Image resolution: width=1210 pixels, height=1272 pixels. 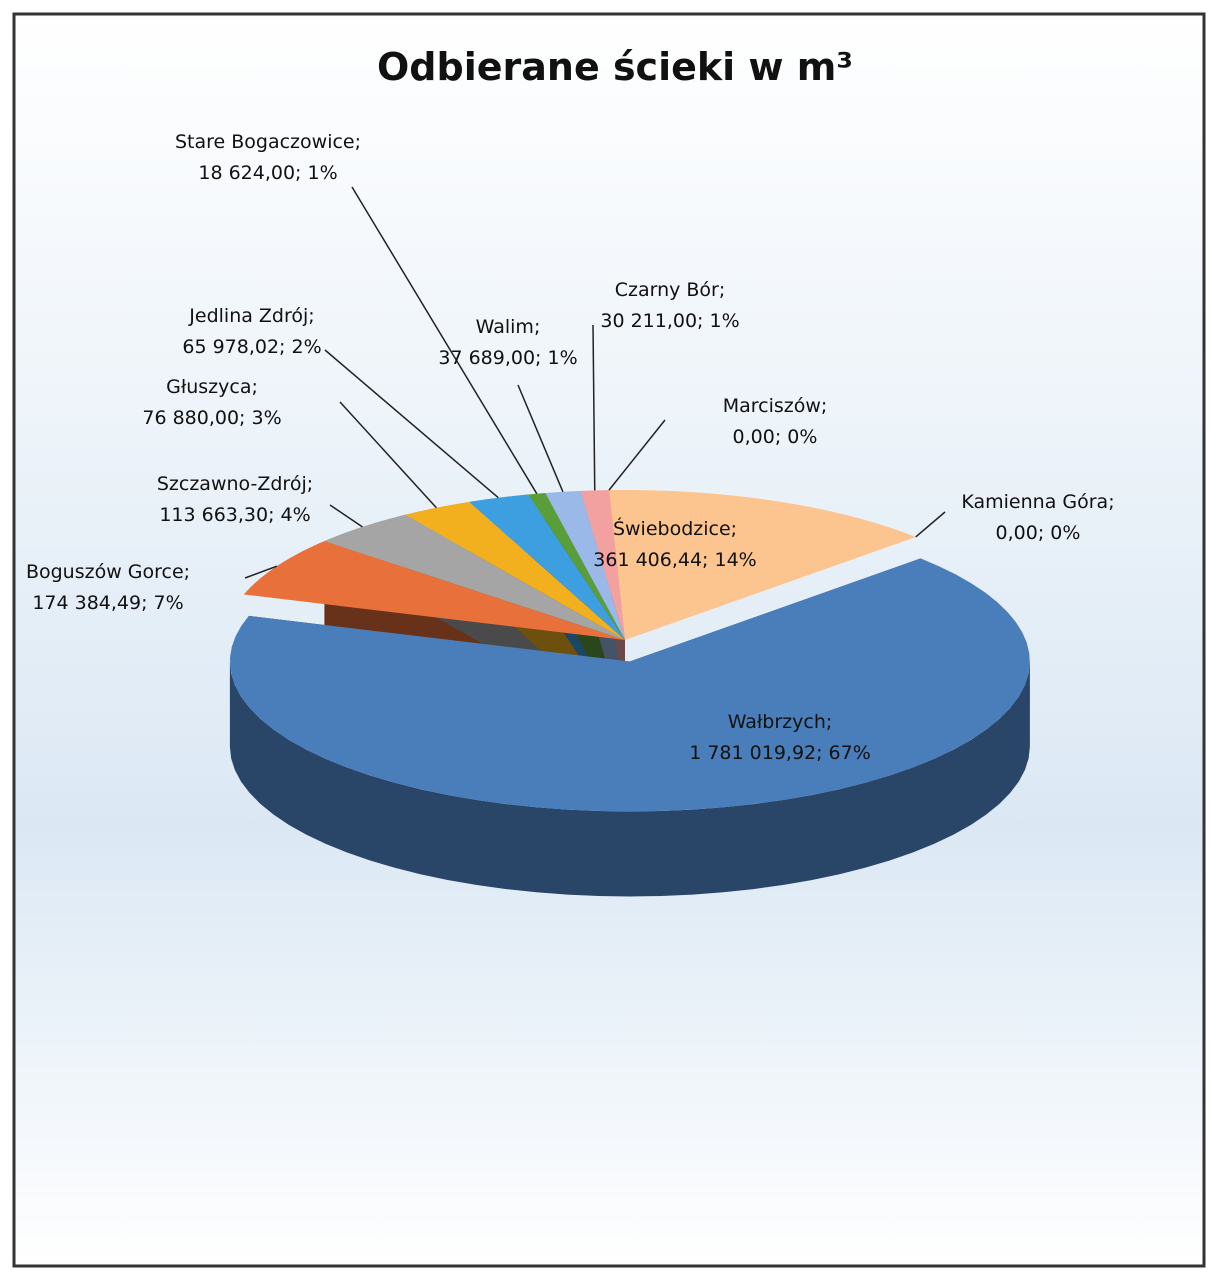 I want to click on label-category: Boguszów Gorce, so click(x=105, y=572).